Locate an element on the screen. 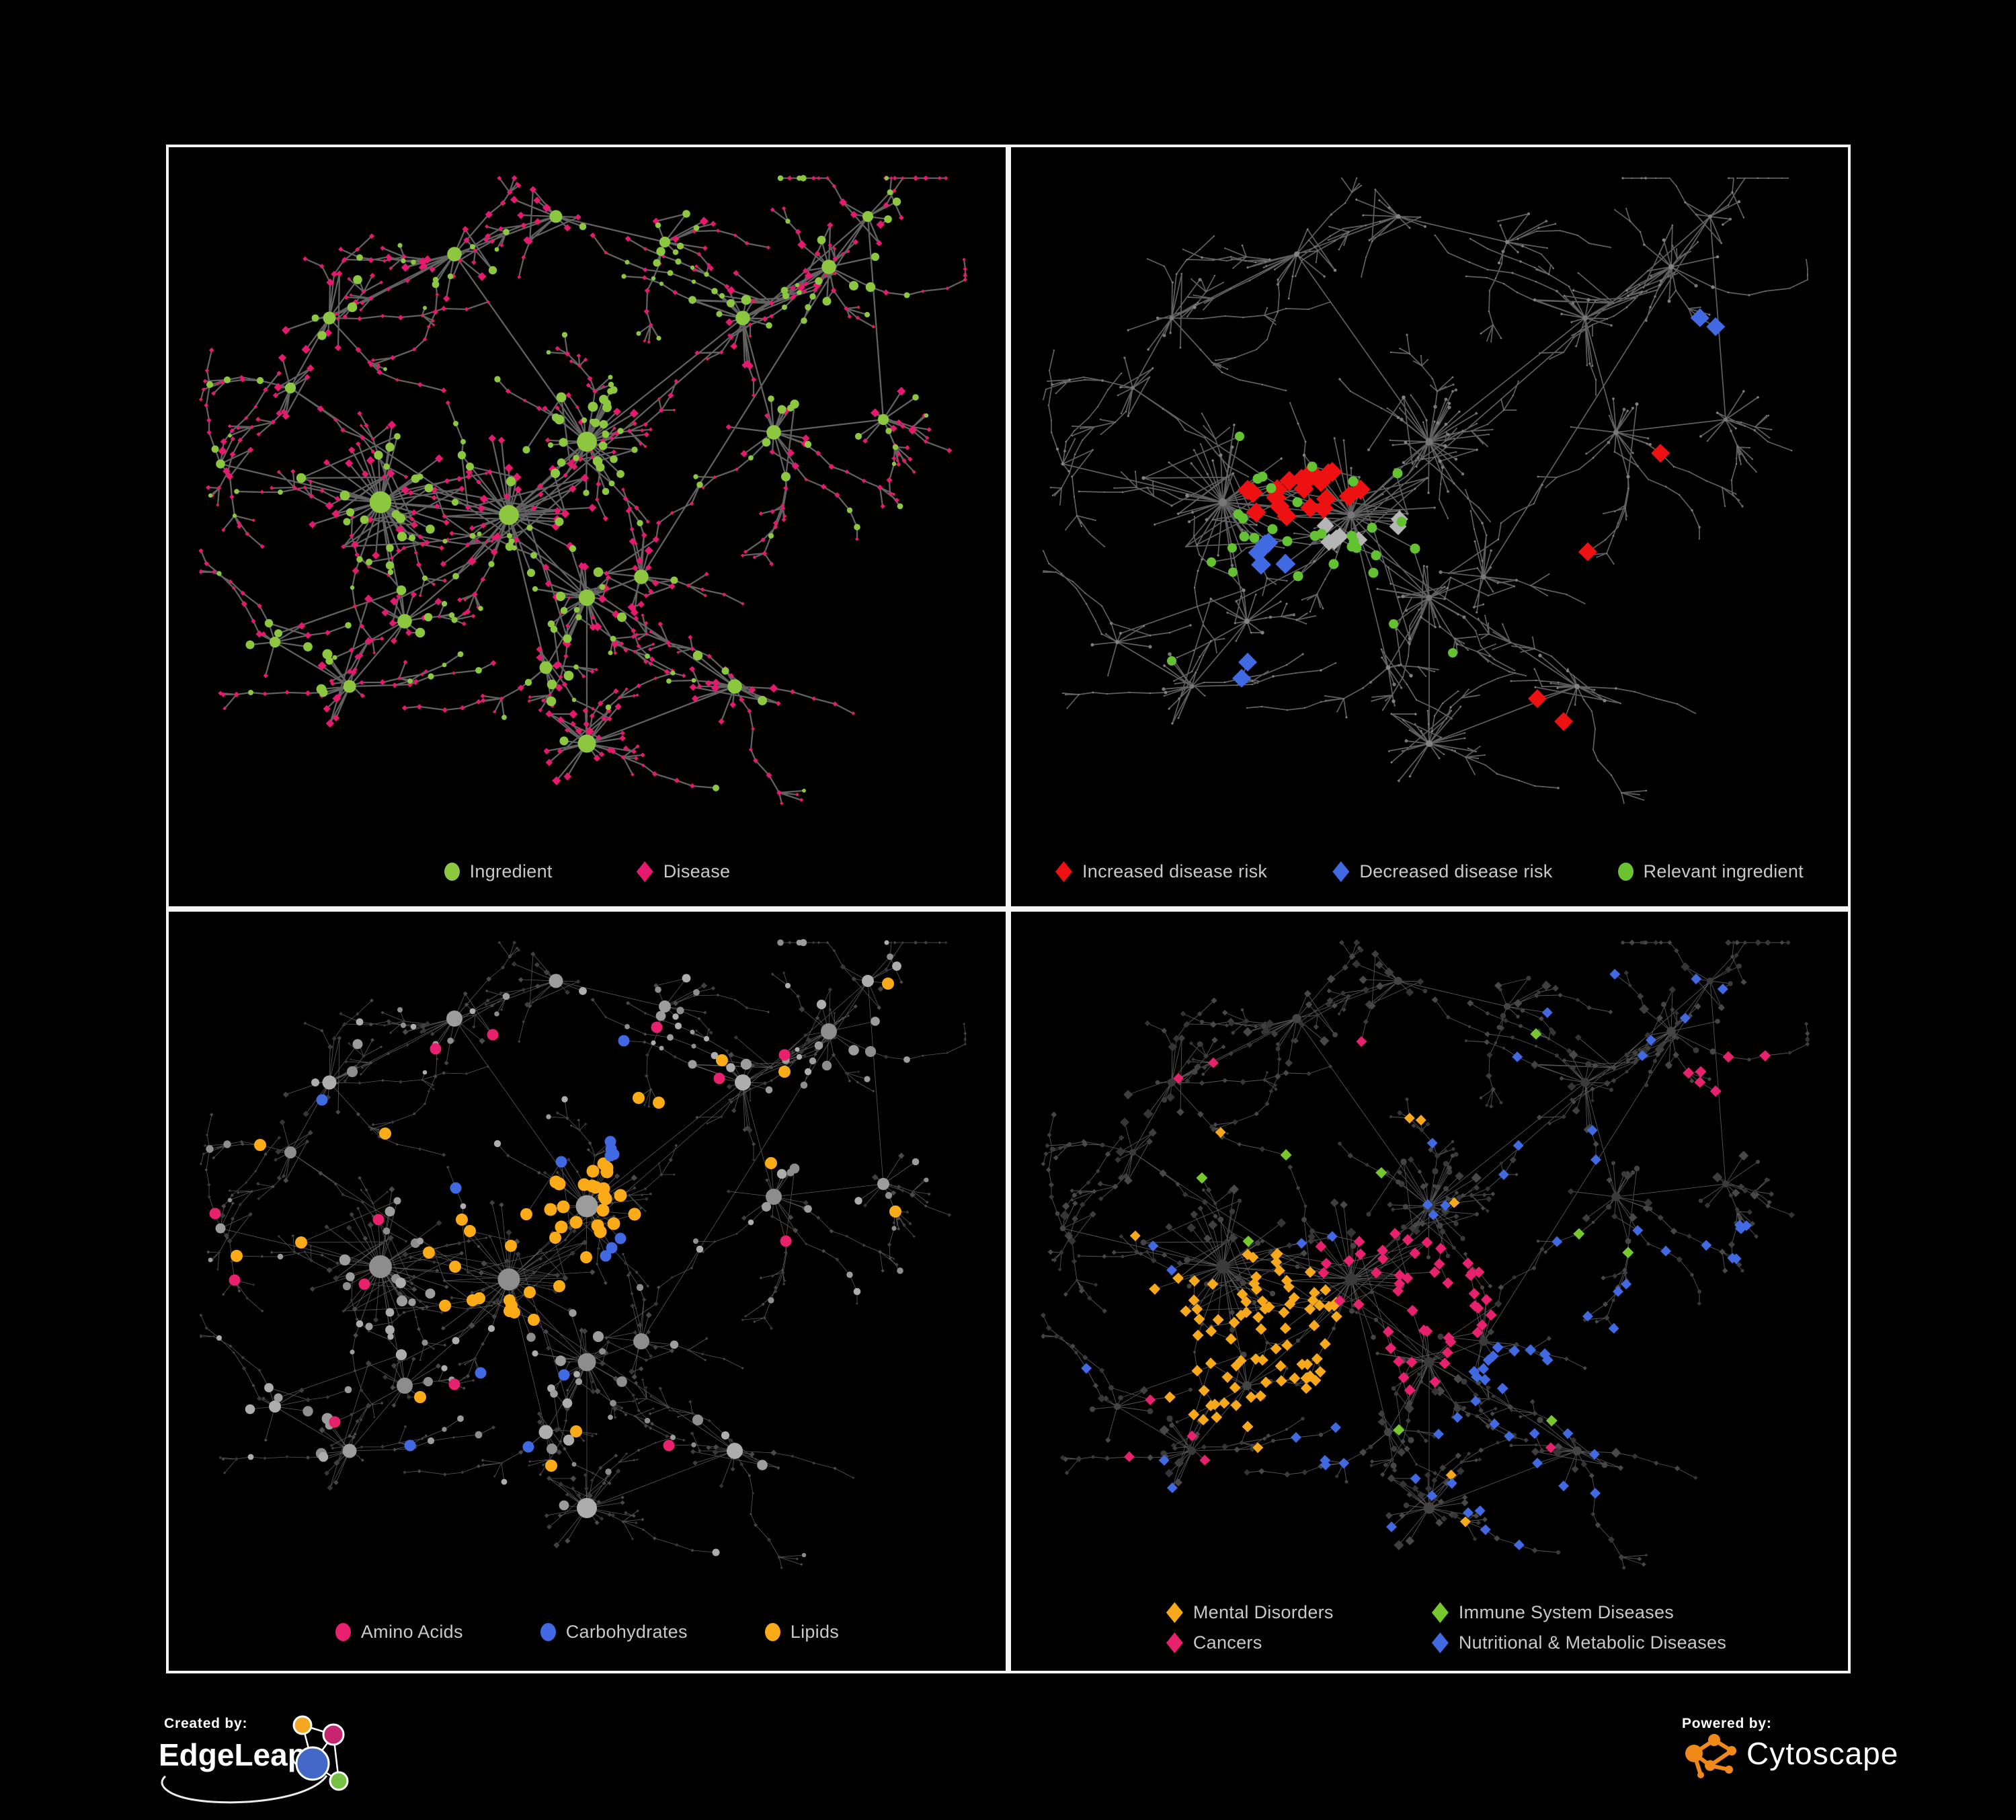 Image resolution: width=2016 pixels, height=1820 pixels. legend-item: Relevant ingredient is located at coordinates (1710, 871).